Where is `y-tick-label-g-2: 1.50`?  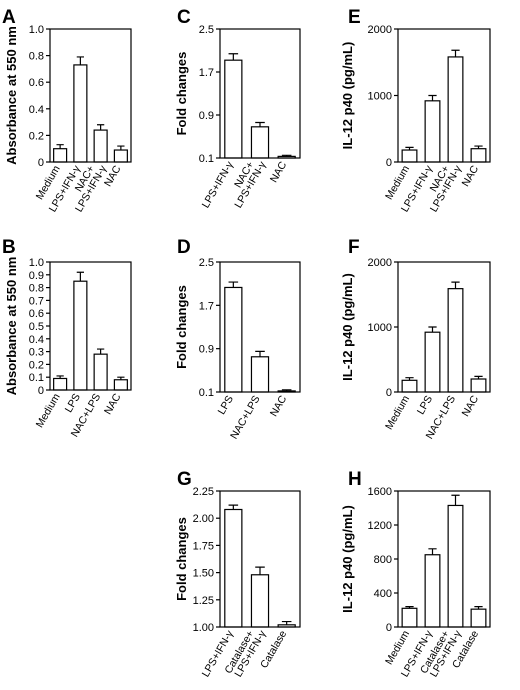
y-tick-label-g-2: 1.50 is located at coordinates (203, 574).